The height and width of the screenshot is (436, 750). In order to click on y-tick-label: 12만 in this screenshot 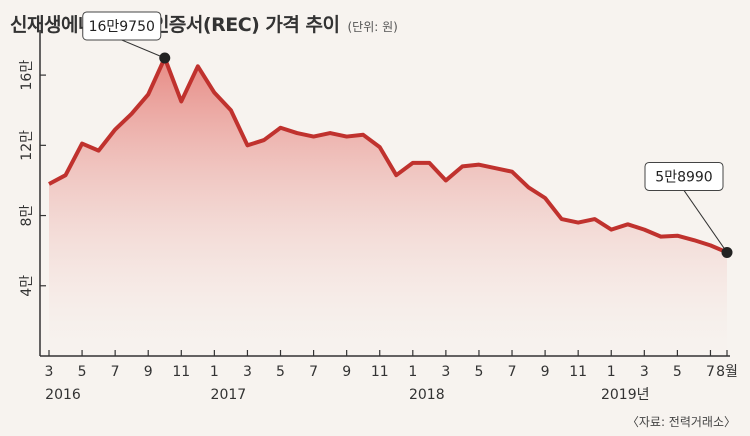, I will do `click(27, 145)`.